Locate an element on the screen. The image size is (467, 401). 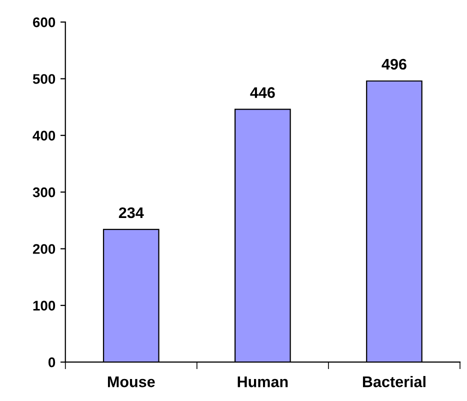
y-tick-label: 200 is located at coordinates (44, 249).